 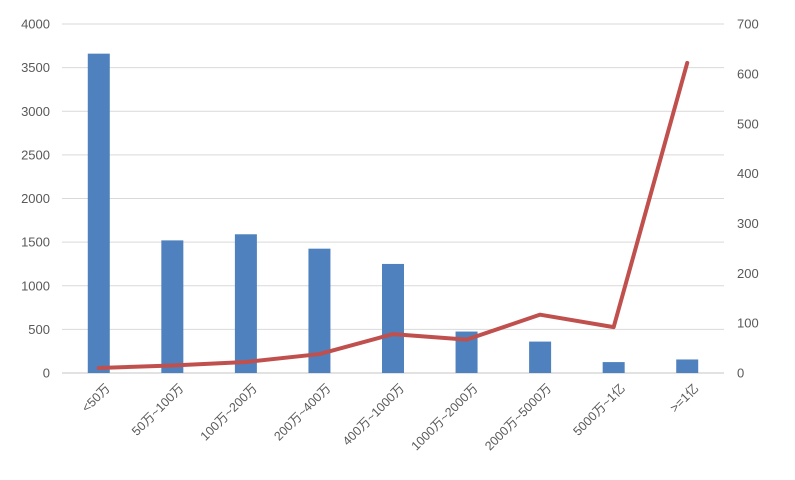 I want to click on category-label: 100万~200万, so click(x=229, y=412).